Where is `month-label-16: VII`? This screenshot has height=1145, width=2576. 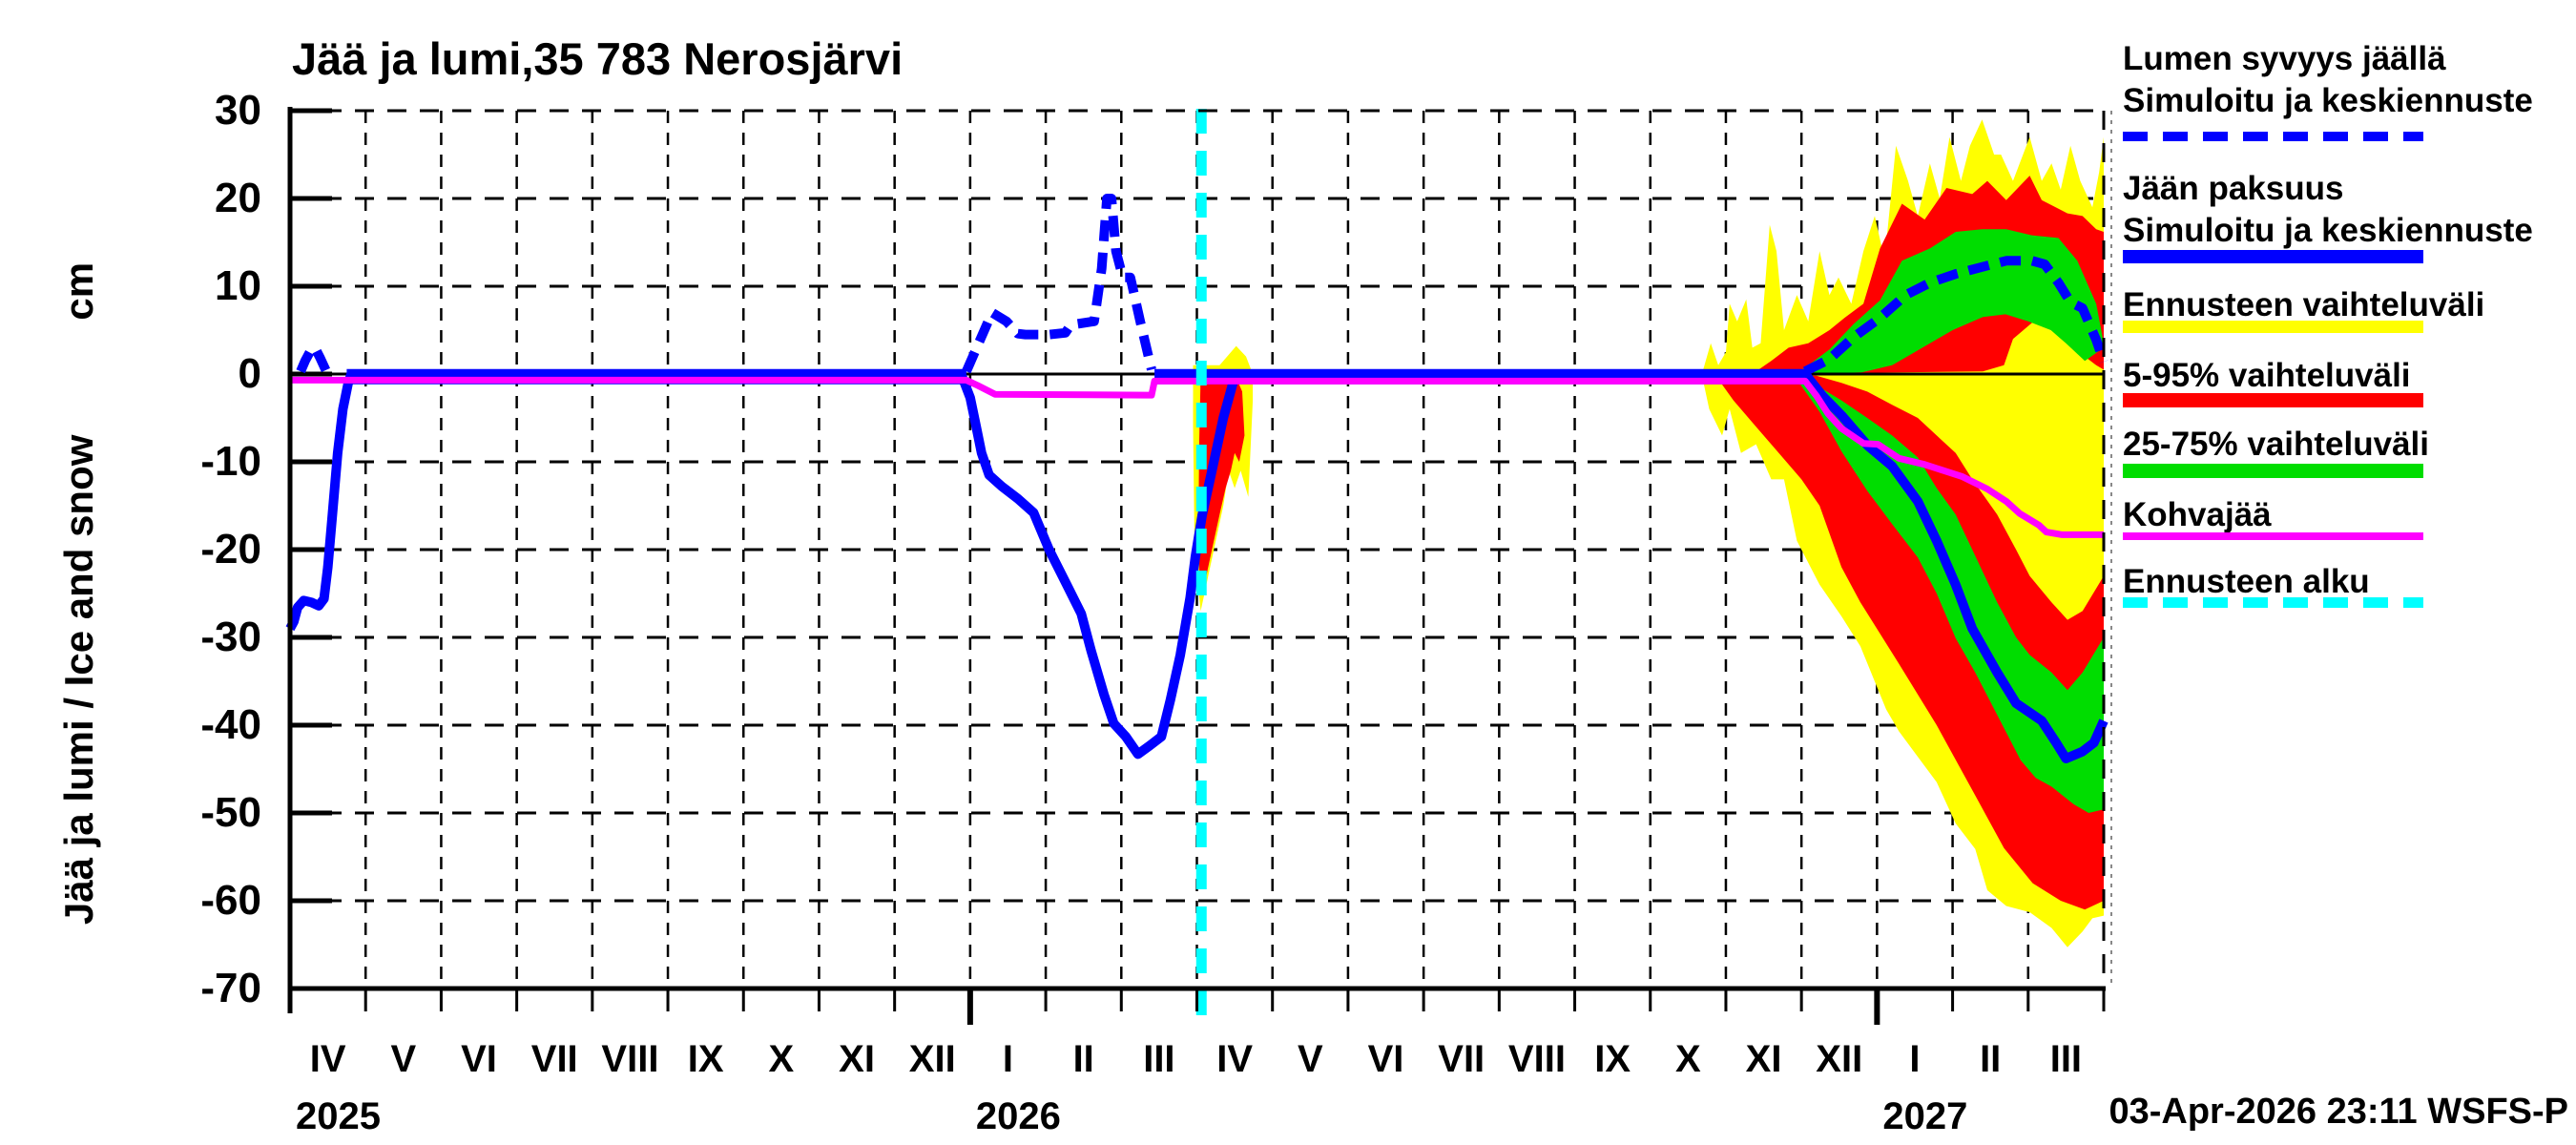
month-label-16: VII is located at coordinates (1461, 1059).